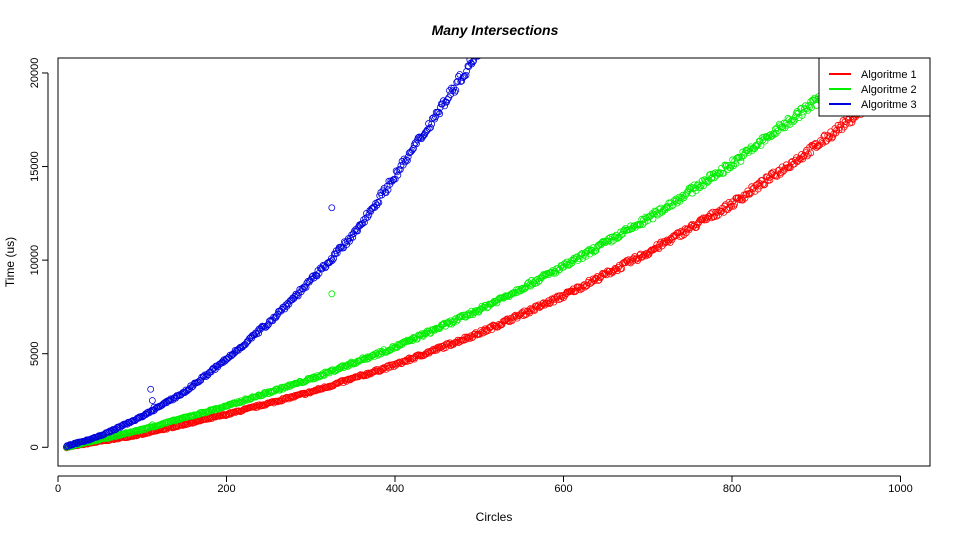 Image resolution: width=960 pixels, height=540 pixels. What do you see at coordinates (226, 489) in the screenshot?
I see `x-tick-label: 200` at bounding box center [226, 489].